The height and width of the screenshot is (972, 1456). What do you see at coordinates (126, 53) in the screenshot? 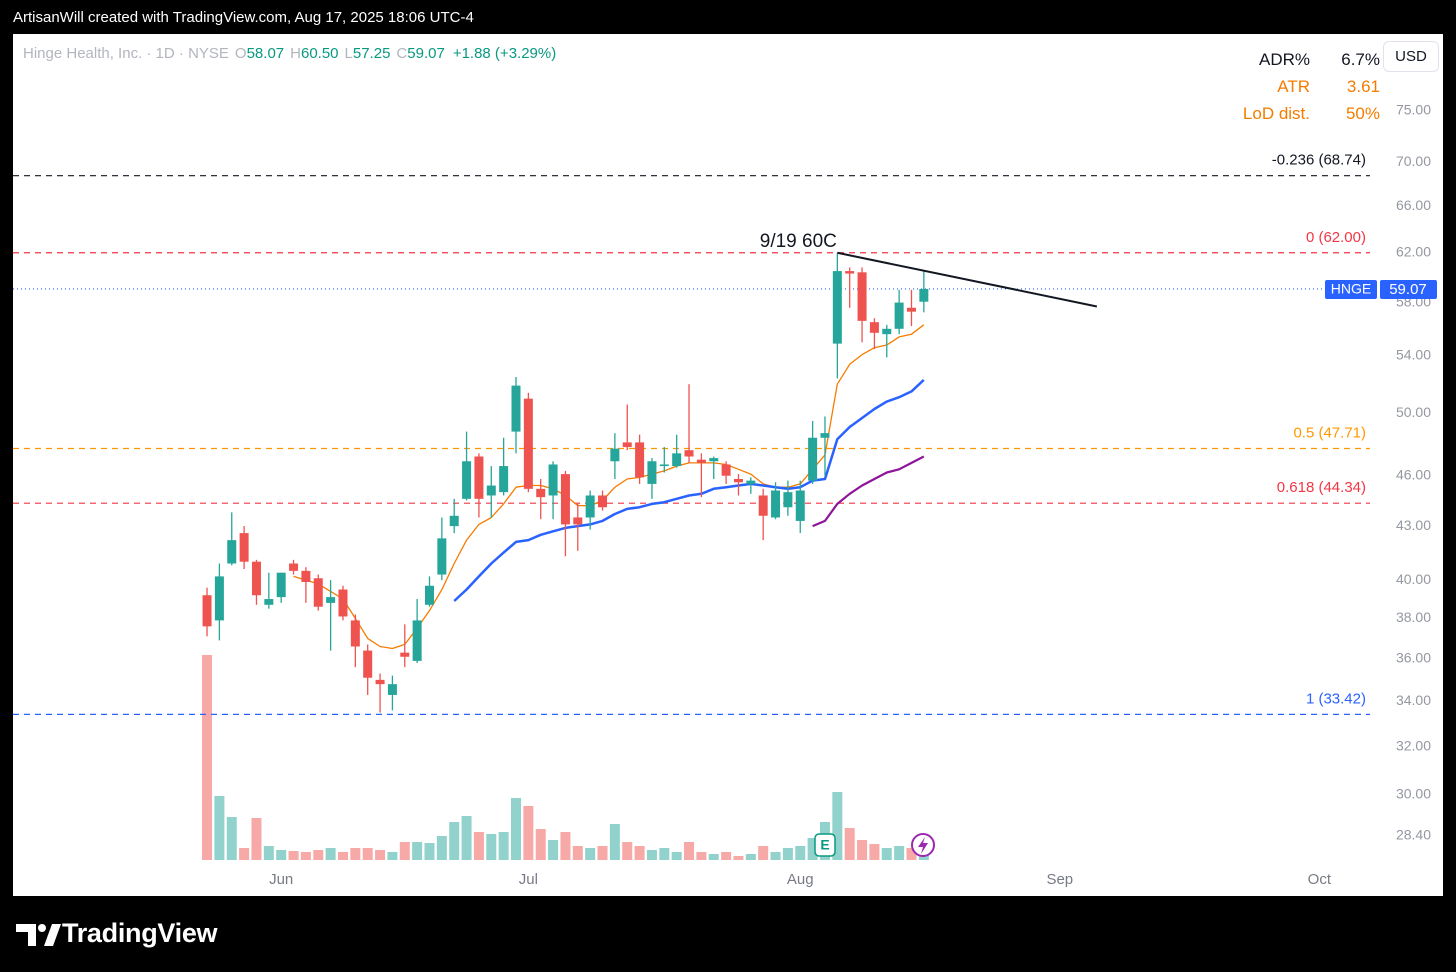
I see `symbol-title: Hinge Health, Inc. · 1D · NYSE` at bounding box center [126, 53].